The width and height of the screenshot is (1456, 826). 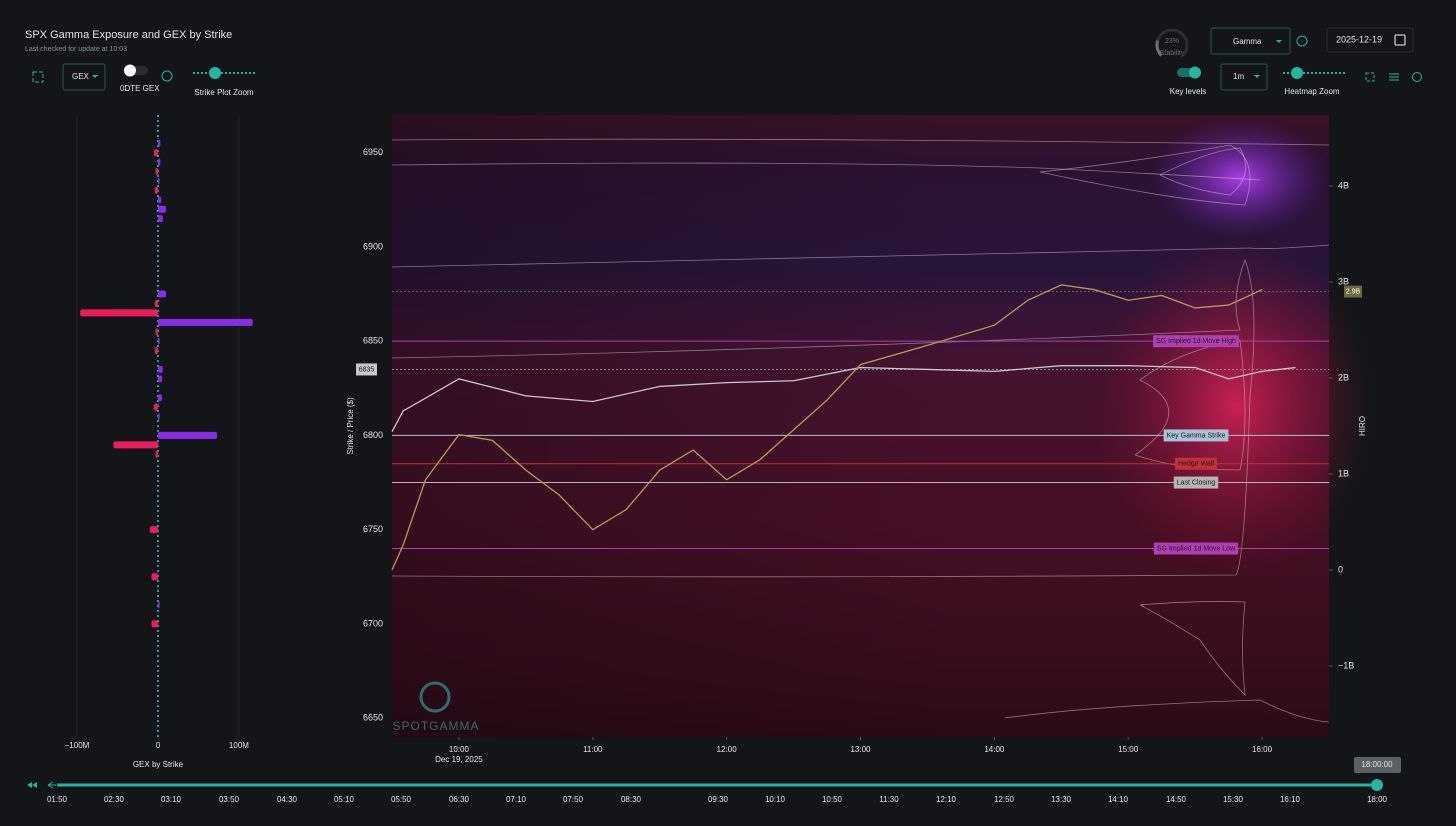 What do you see at coordinates (1004, 799) in the screenshot?
I see `timeline-label: 12:50` at bounding box center [1004, 799].